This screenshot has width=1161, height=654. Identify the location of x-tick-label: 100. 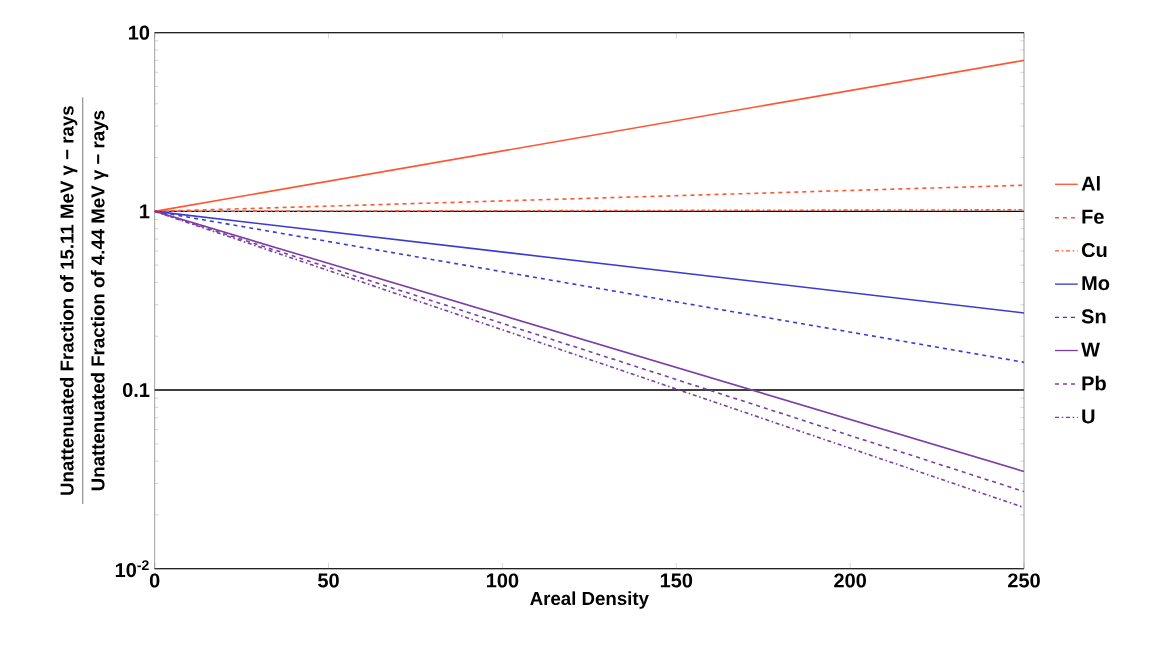
(502, 580).